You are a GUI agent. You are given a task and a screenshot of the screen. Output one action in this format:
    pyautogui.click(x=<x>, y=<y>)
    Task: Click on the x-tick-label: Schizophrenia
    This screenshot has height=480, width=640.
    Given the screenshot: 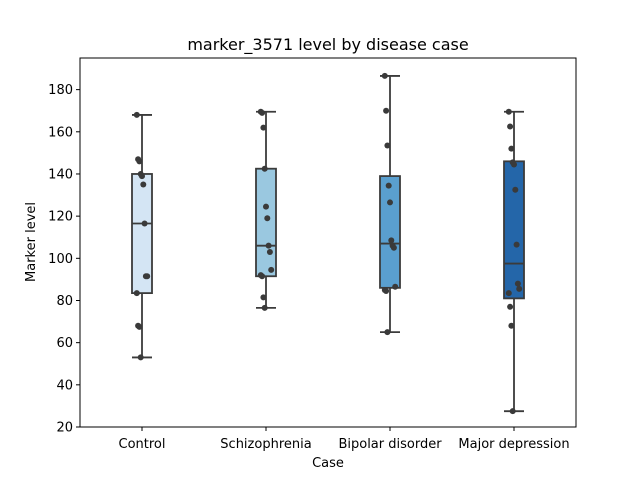 What is the action you would take?
    pyautogui.click(x=265, y=444)
    